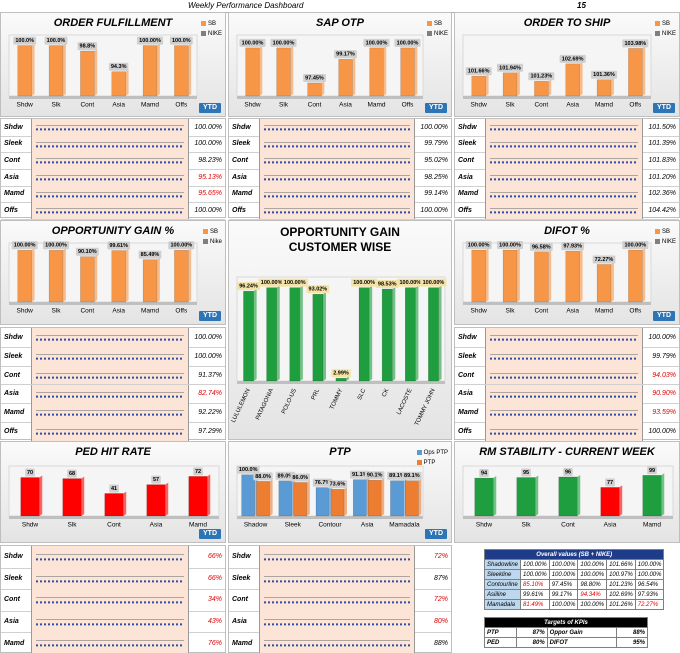 The width and height of the screenshot is (680, 653). What do you see at coordinates (284, 105) in the screenshot?
I see `x-tick-label: Slk` at bounding box center [284, 105].